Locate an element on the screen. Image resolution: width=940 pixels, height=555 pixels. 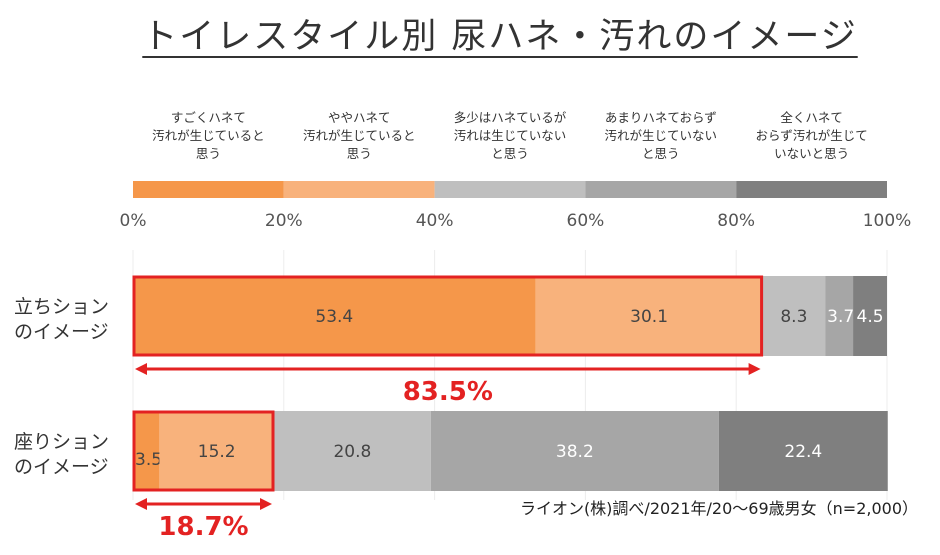
tick-label-80: 80% is located at coordinates (736, 221).